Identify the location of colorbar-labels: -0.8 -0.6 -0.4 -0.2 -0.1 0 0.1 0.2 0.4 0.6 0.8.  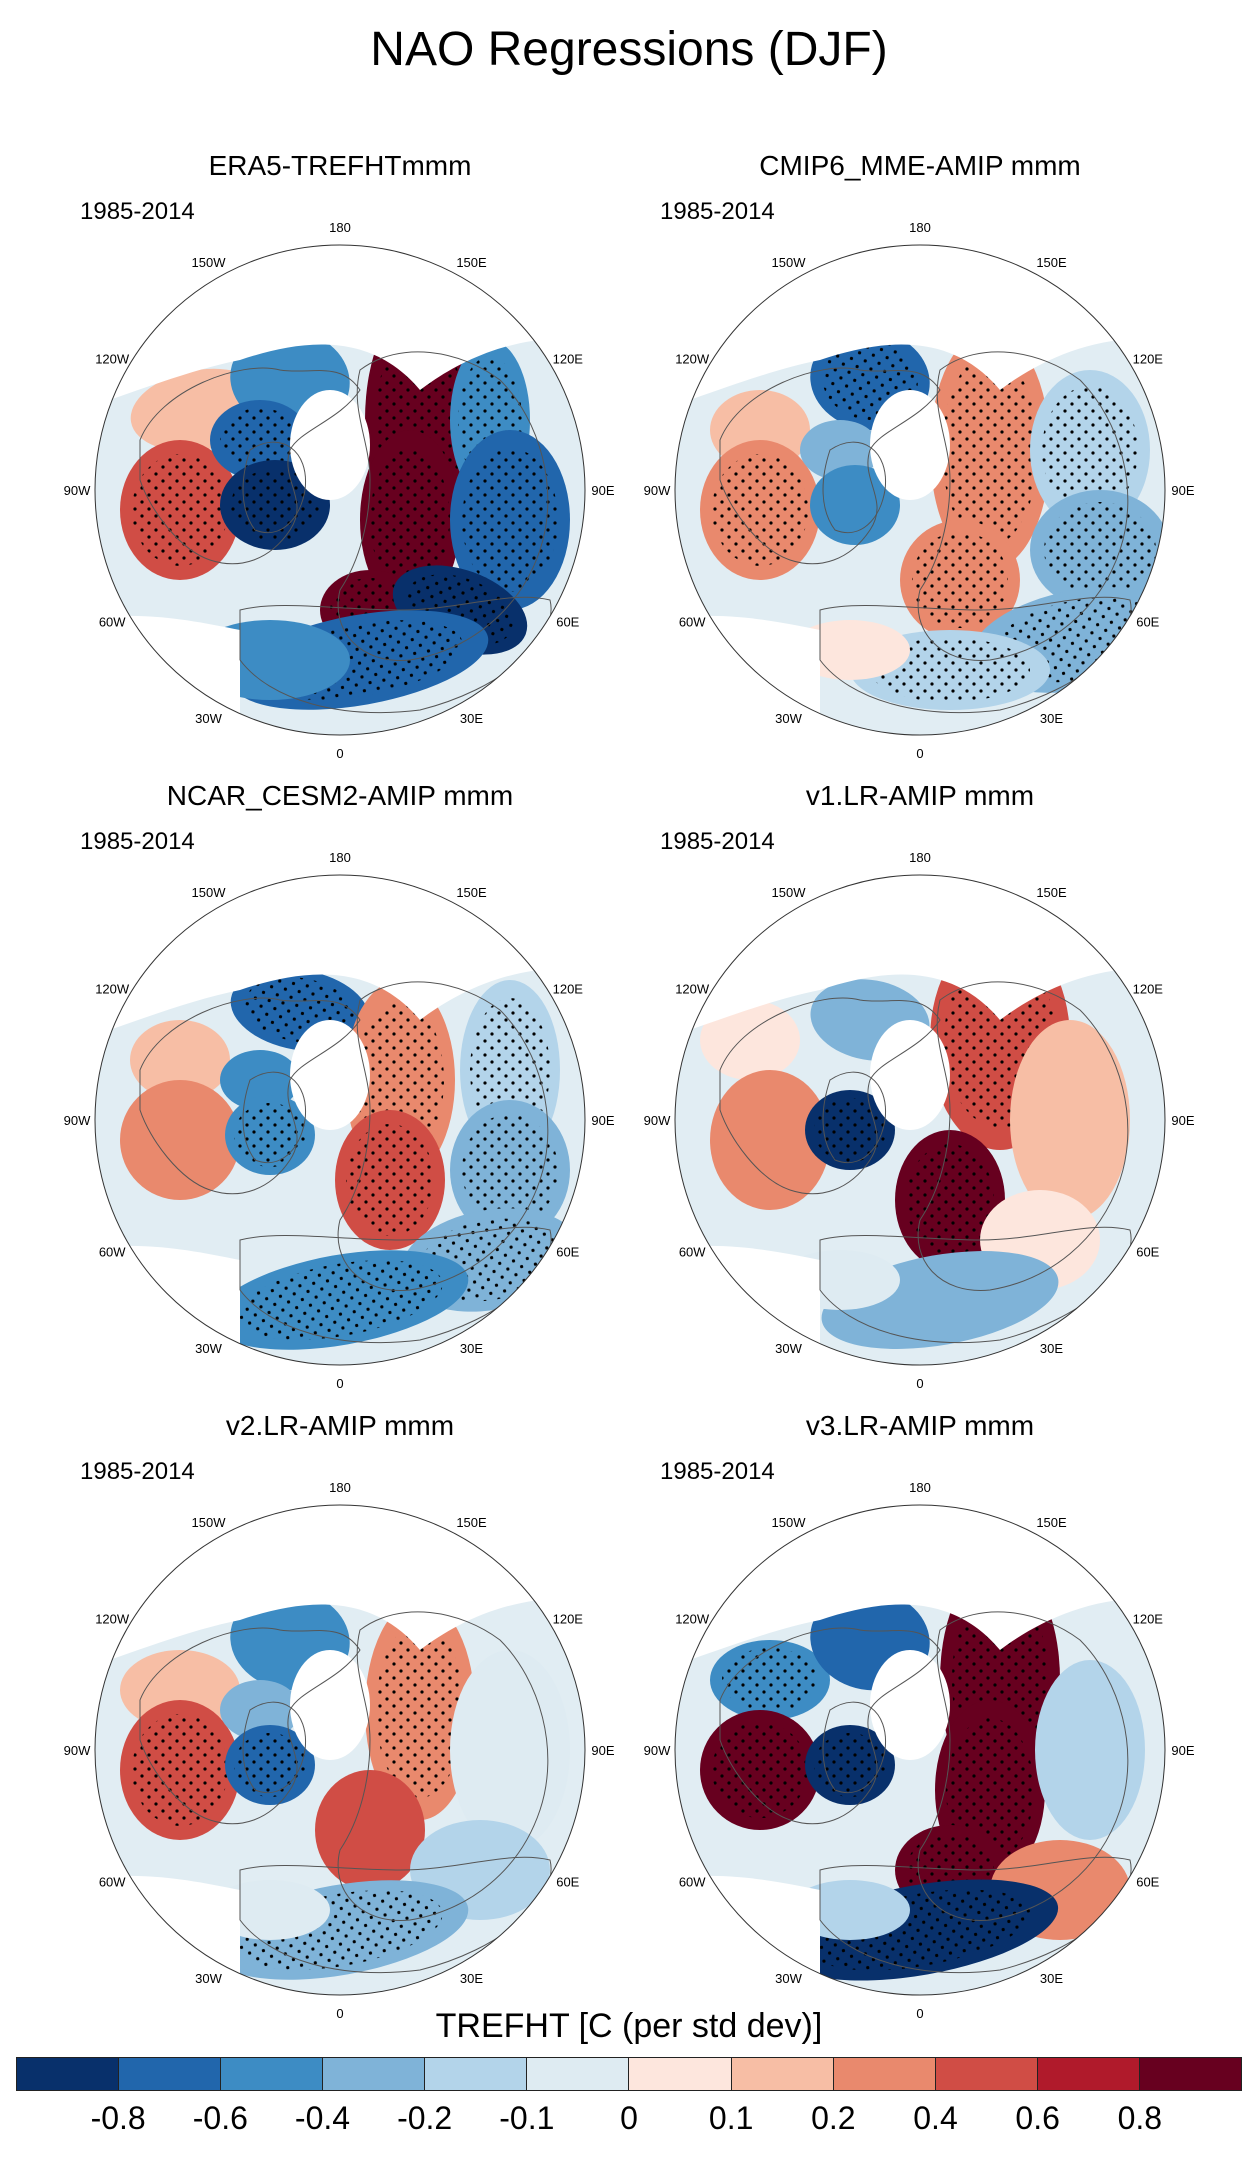
(629, 2120).